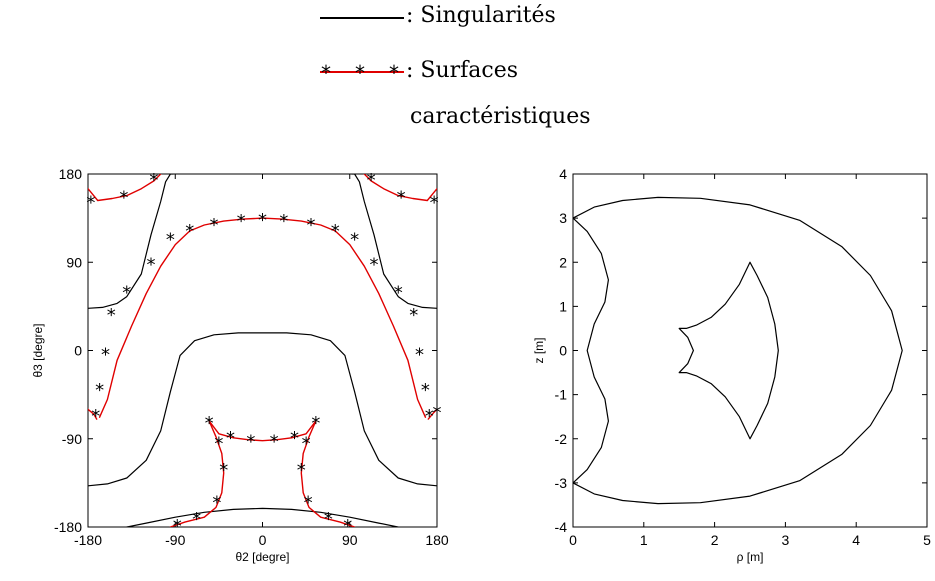 The image size is (935, 581). What do you see at coordinates (539, 351) in the screenshot?
I see `y-axis-label: z [m]` at bounding box center [539, 351].